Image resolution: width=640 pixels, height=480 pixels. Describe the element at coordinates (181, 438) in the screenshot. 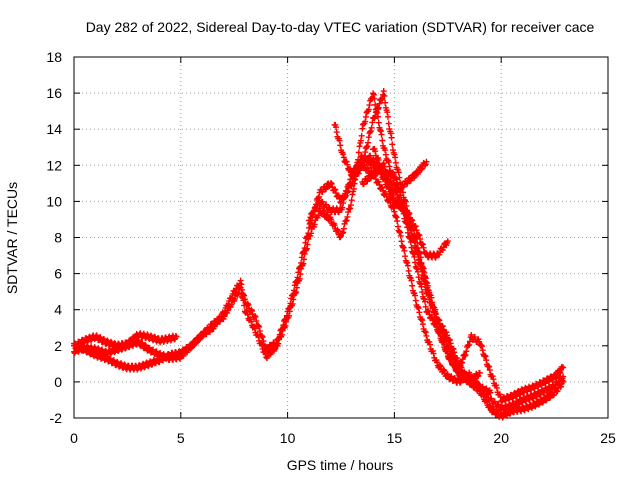

I see `x-tick-label: 5` at that location.